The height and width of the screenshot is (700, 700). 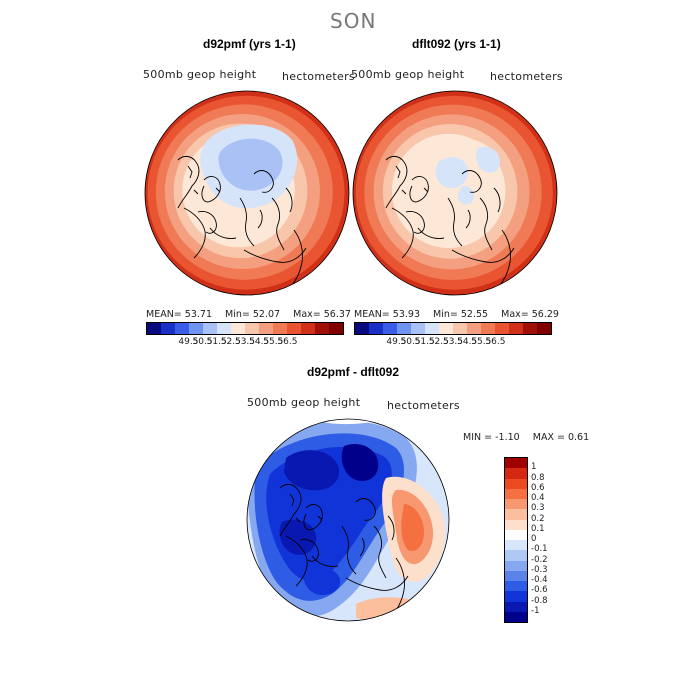 I want to click on colorbar-tick-label: 0.3, so click(x=538, y=508).